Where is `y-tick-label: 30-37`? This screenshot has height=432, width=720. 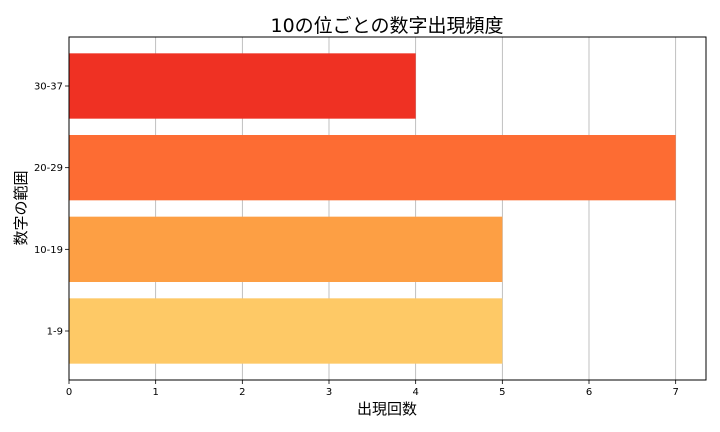 y-tick-label: 30-37 is located at coordinates (48, 87).